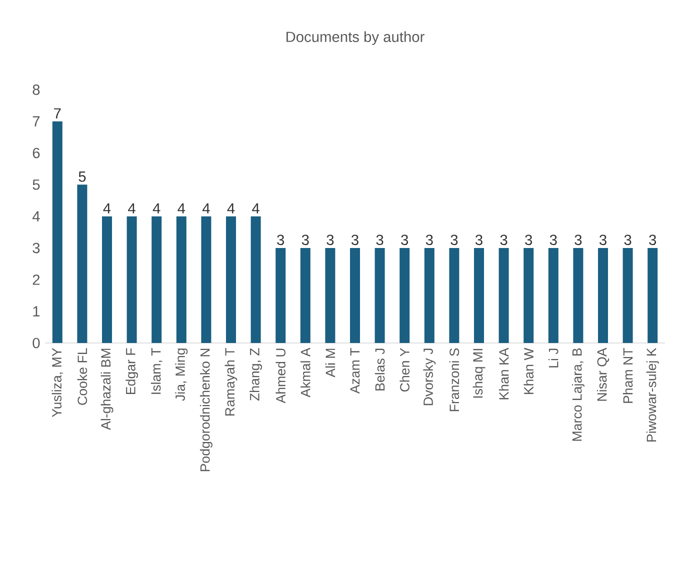 Image resolution: width=689 pixels, height=561 pixels. Describe the element at coordinates (603, 374) in the screenshot. I see `x-tick-label: Nisar QA` at that location.